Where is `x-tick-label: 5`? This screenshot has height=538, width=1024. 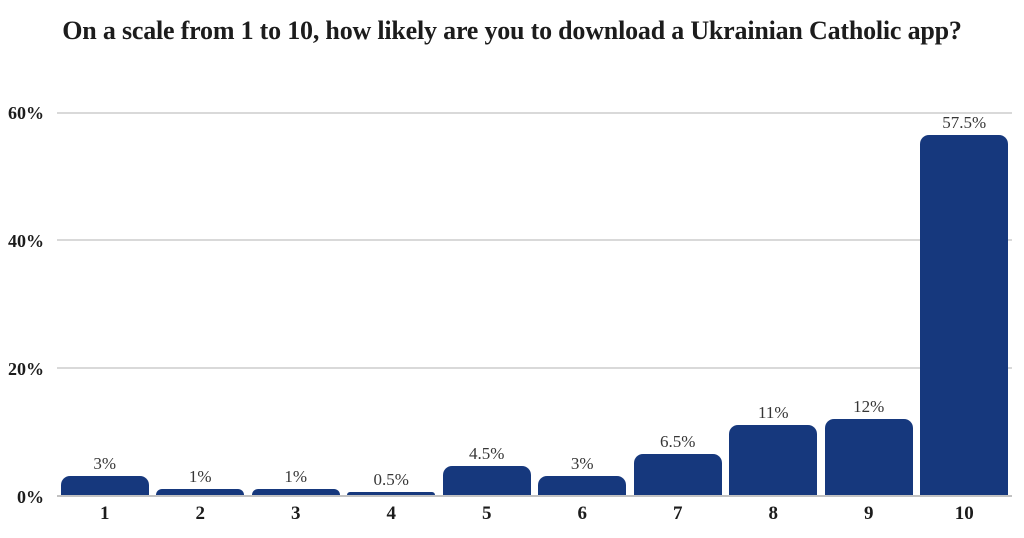
x-tick-label: 5 is located at coordinates (487, 513).